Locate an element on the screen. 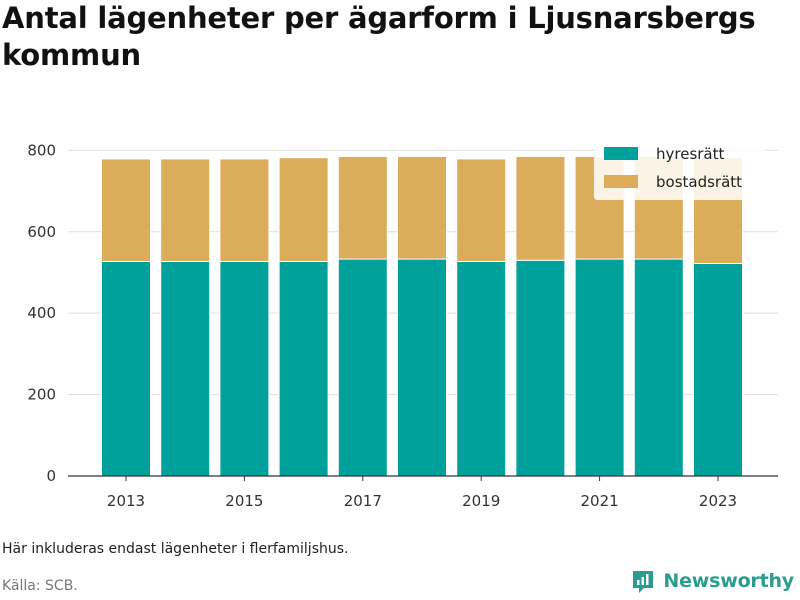  x-tick-label: 2019 is located at coordinates (481, 501).